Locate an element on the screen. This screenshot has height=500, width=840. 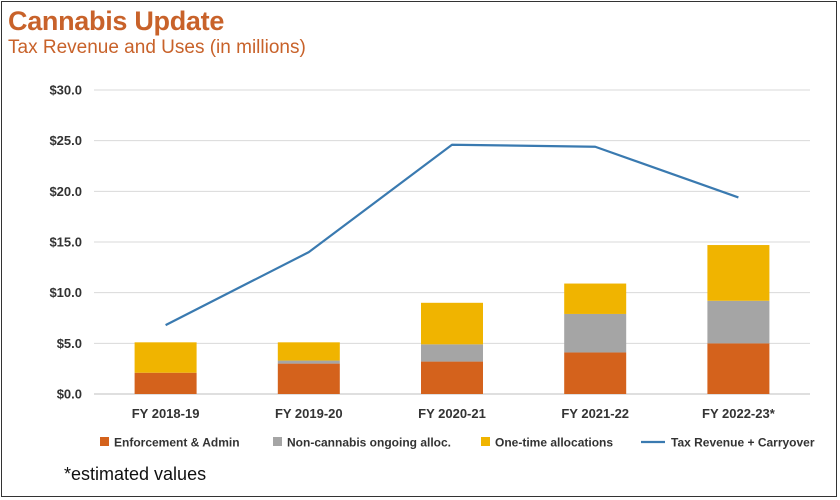
x-tick-label: FY 2022-23* is located at coordinates (739, 413).